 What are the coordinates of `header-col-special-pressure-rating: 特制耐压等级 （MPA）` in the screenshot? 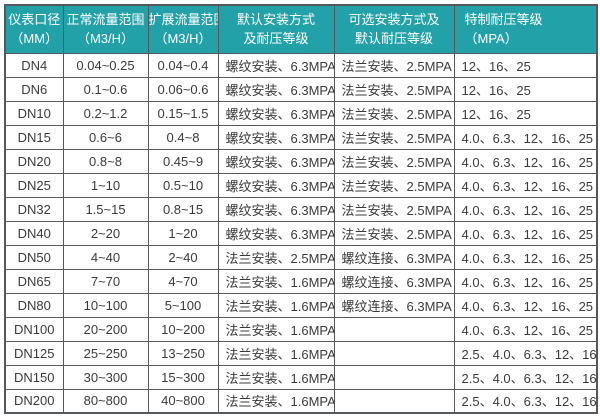 It's located at (525, 29).